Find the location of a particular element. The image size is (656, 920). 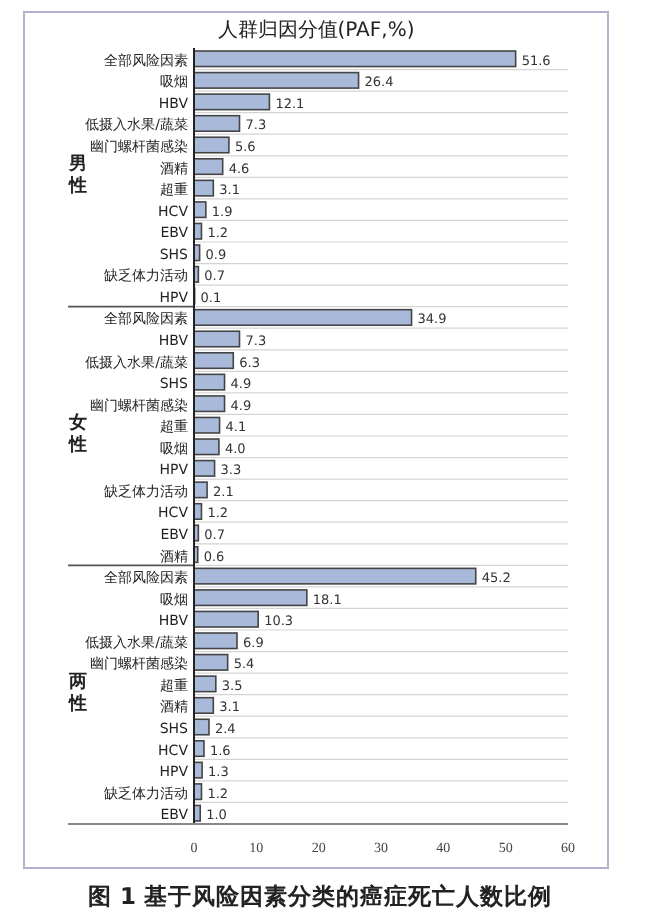

text: 男性 is located at coordinates (77, 175).